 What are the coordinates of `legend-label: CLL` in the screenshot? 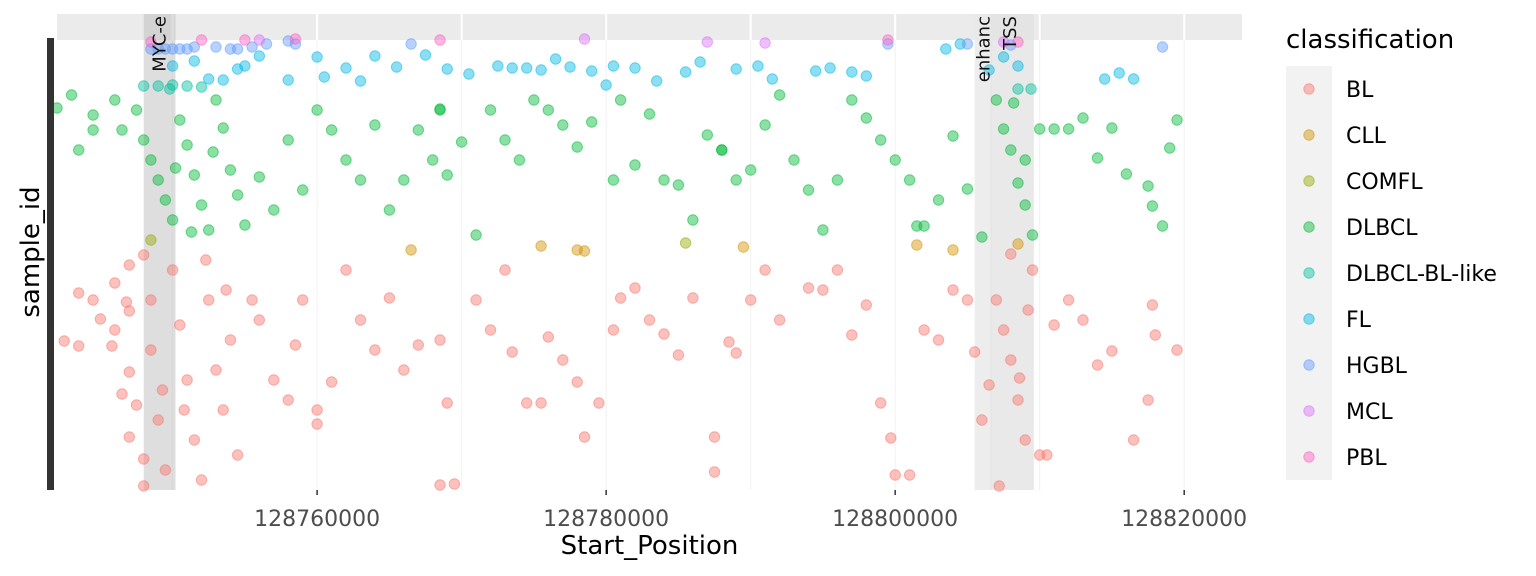 It's located at (1366, 136).